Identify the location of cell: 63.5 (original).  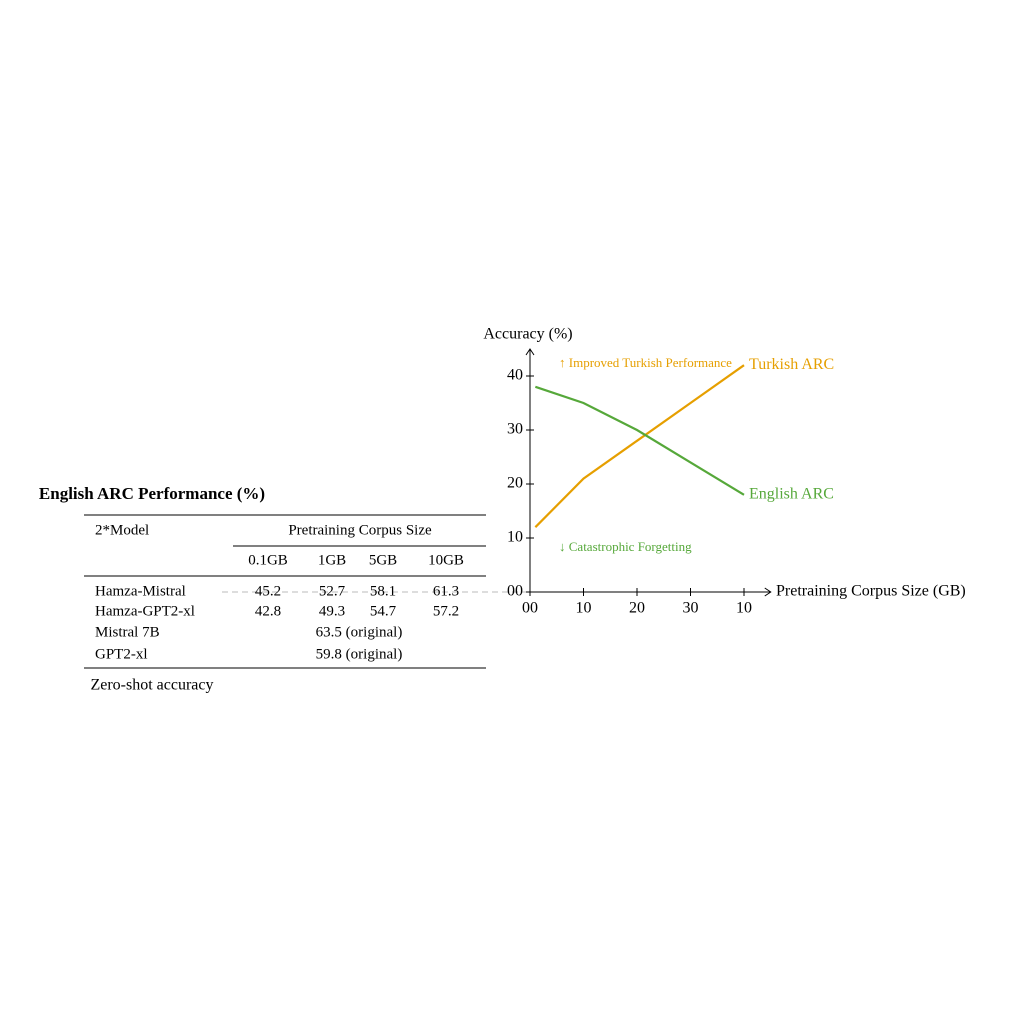
(359, 632).